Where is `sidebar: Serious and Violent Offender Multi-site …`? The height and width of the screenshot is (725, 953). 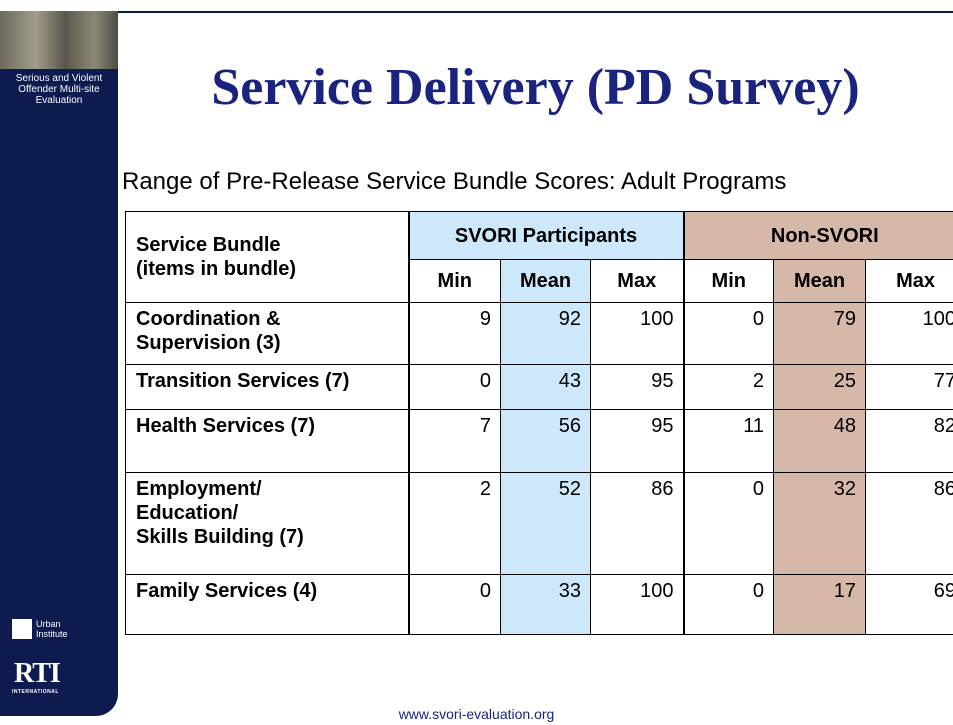 sidebar: Serious and Violent Offender Multi-site … is located at coordinates (59, 363).